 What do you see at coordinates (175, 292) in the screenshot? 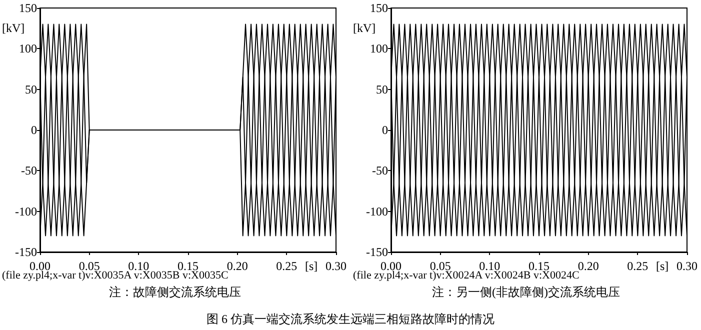
I see `text: 注：故障侧交流系统电压` at bounding box center [175, 292].